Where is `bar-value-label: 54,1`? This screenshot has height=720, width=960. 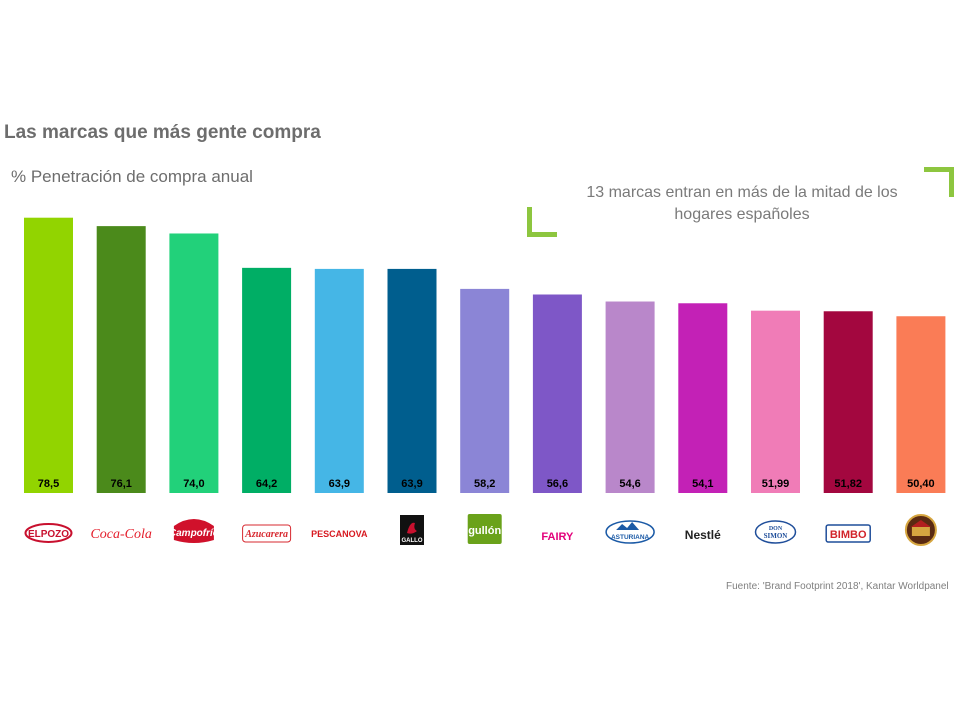
bar-value-label: 54,1 is located at coordinates (702, 484).